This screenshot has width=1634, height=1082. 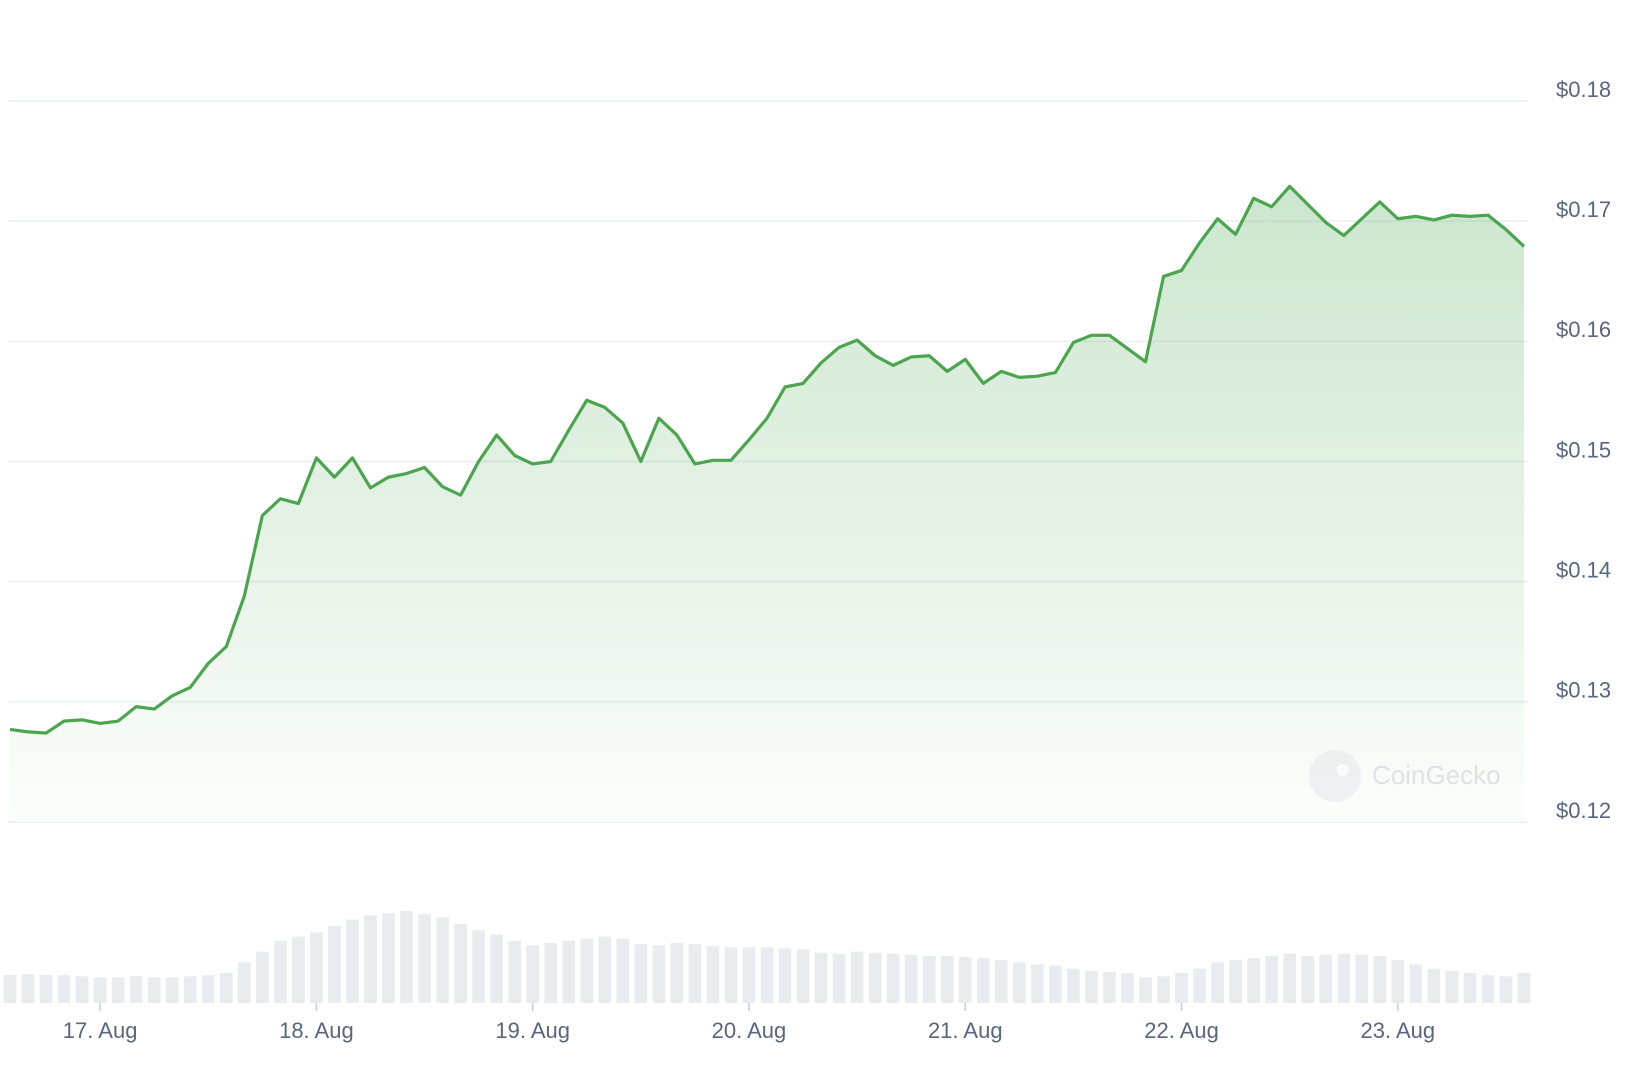 I want to click on y-tick-label: $0.12, so click(x=1583, y=810).